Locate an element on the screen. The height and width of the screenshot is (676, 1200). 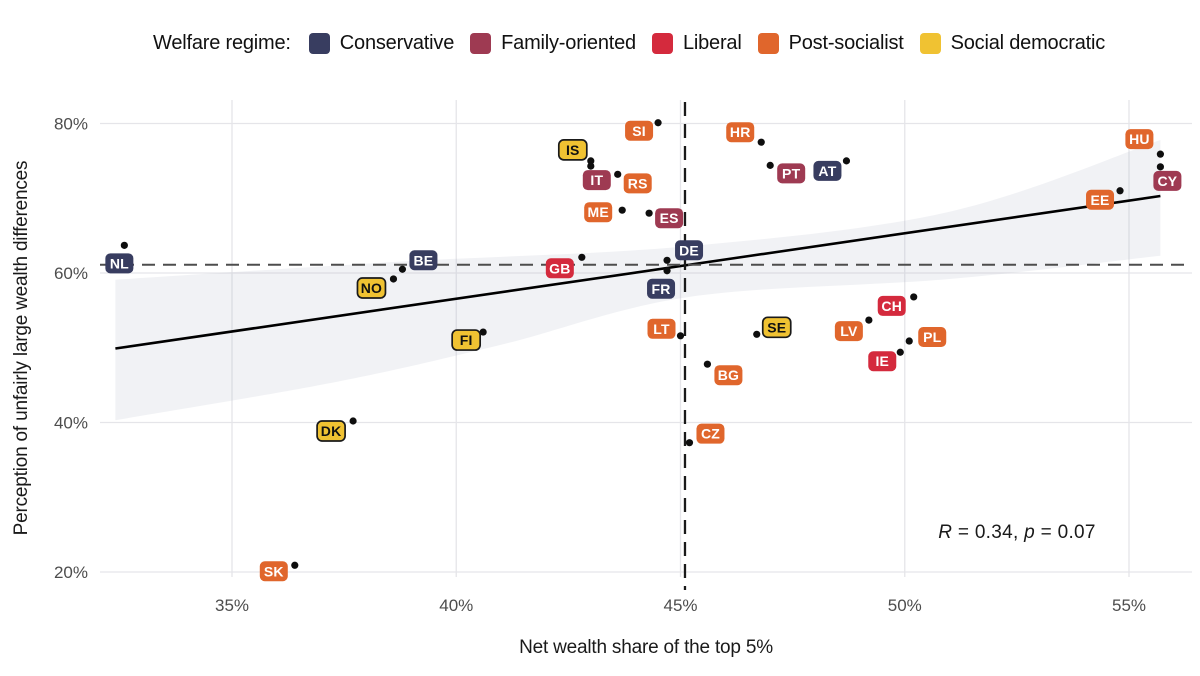
country-label-text: IS is located at coordinates (573, 150).